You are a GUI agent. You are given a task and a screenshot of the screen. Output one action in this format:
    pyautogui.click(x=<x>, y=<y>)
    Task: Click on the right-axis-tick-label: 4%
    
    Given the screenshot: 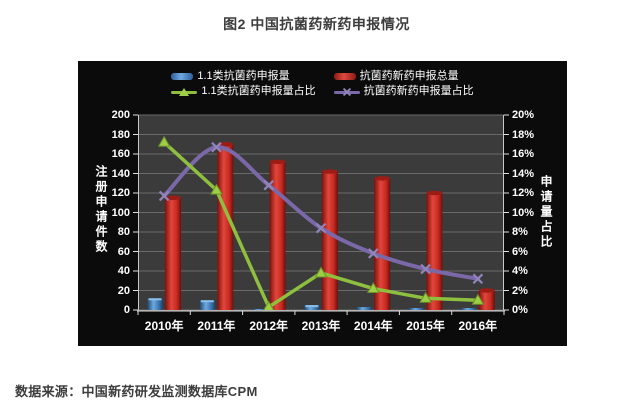 What is the action you would take?
    pyautogui.click(x=520, y=271)
    